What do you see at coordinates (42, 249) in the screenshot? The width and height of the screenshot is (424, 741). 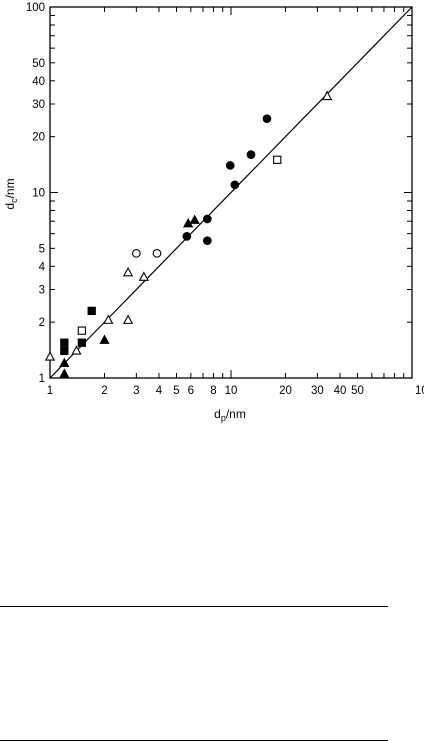 I see `y-tick-label: 5` at bounding box center [42, 249].